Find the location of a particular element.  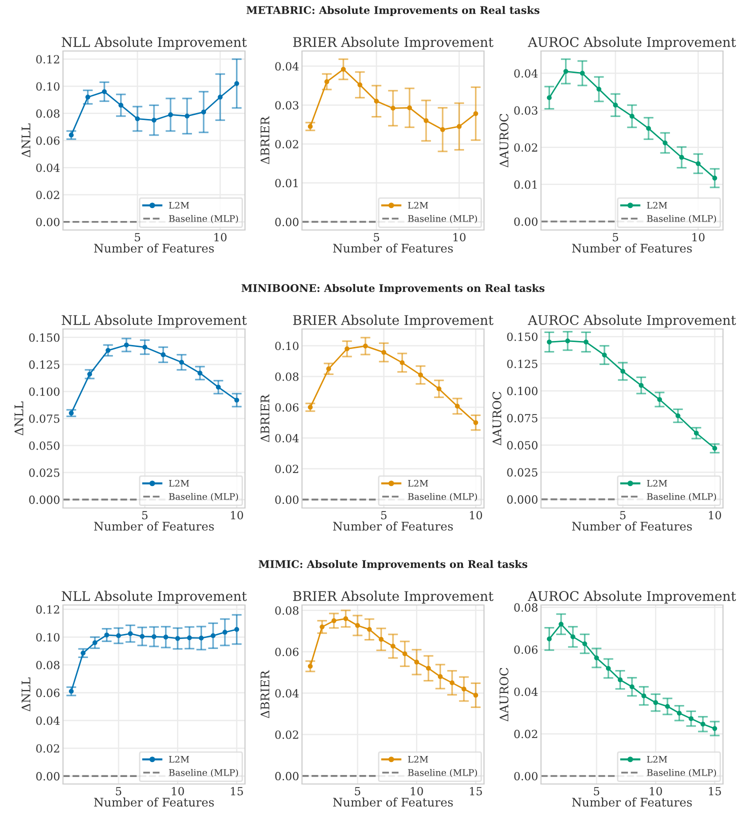

y-axis-title: ΔAUROC is located at coordinates (503, 695).